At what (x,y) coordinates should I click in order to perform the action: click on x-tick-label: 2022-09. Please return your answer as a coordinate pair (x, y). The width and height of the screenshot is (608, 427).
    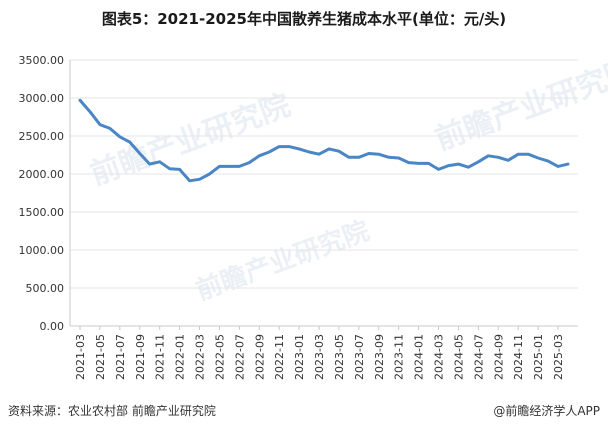
    Looking at the image, I should click on (259, 357).